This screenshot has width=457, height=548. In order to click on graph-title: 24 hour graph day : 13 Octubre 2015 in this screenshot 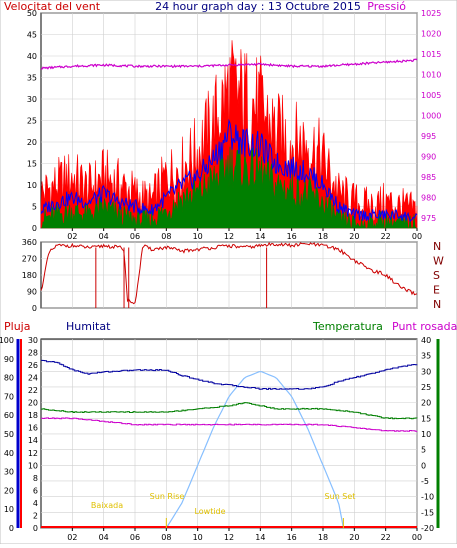, I will do `click(258, 6)`.